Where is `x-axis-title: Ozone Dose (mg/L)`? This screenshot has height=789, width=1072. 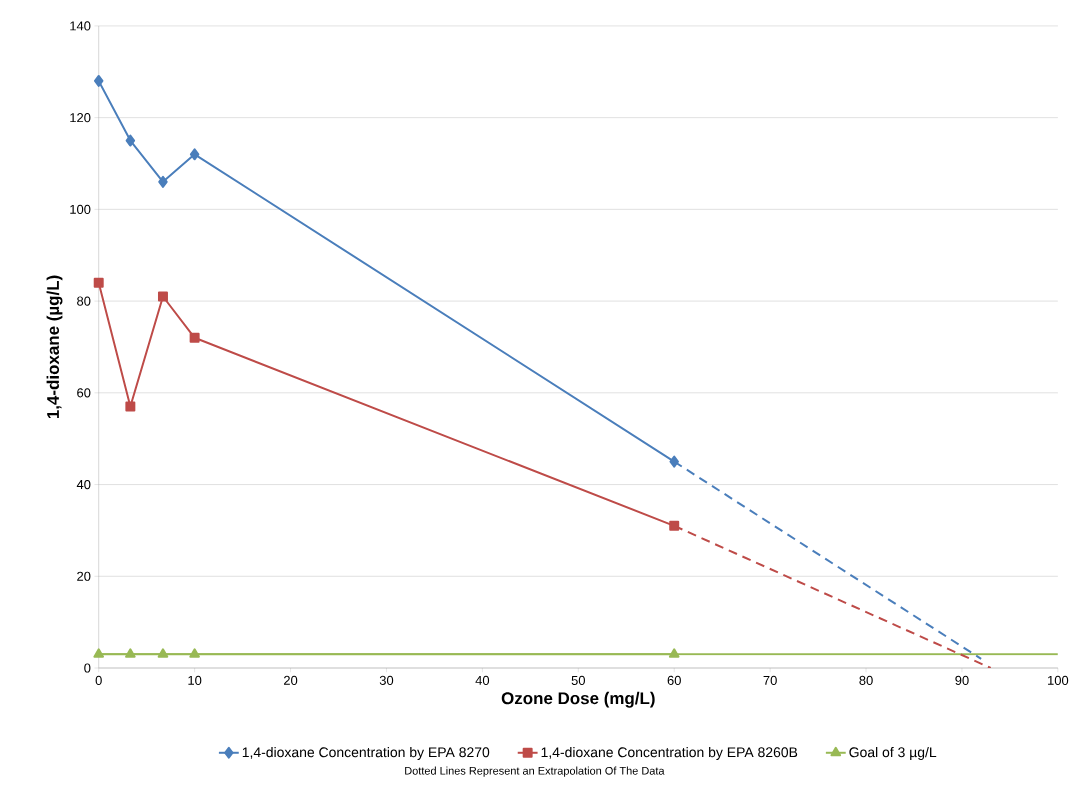 x-axis-title: Ozone Dose (mg/L) is located at coordinates (578, 699).